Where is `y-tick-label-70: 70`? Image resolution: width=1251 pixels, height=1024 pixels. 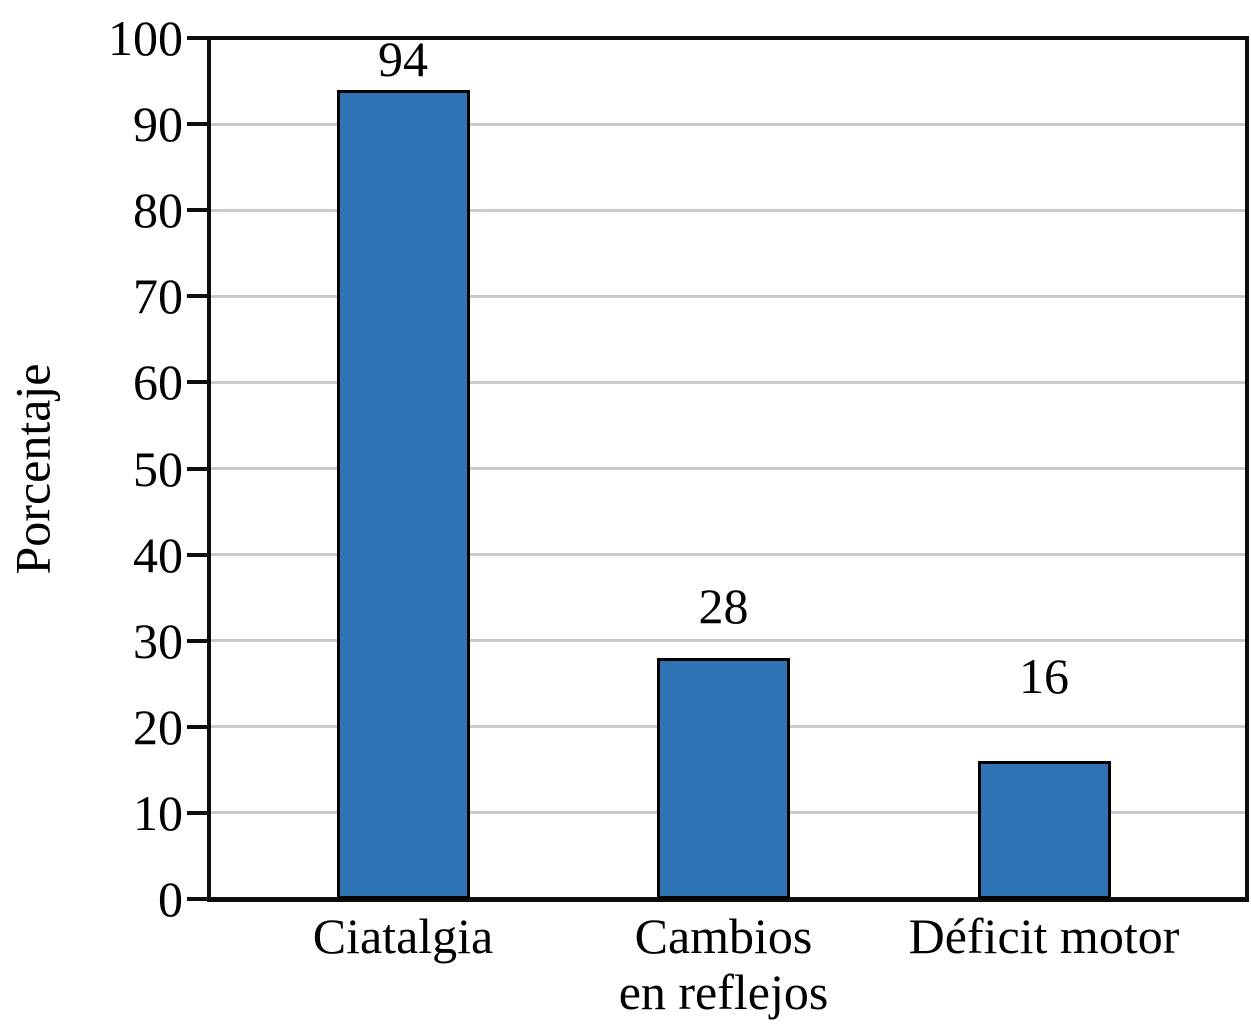 y-tick-label-70: 70 is located at coordinates (158, 296).